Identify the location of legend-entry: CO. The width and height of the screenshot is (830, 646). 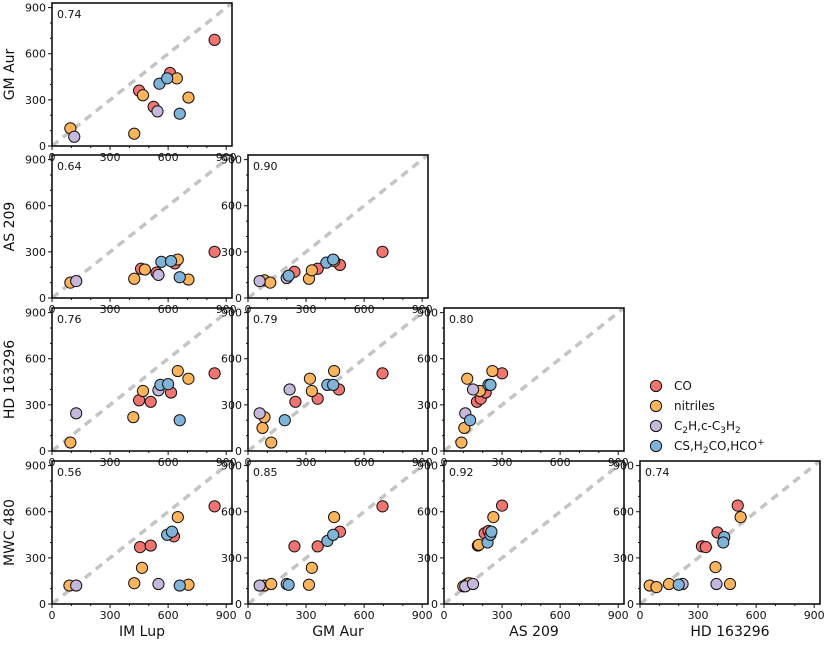
(683, 386).